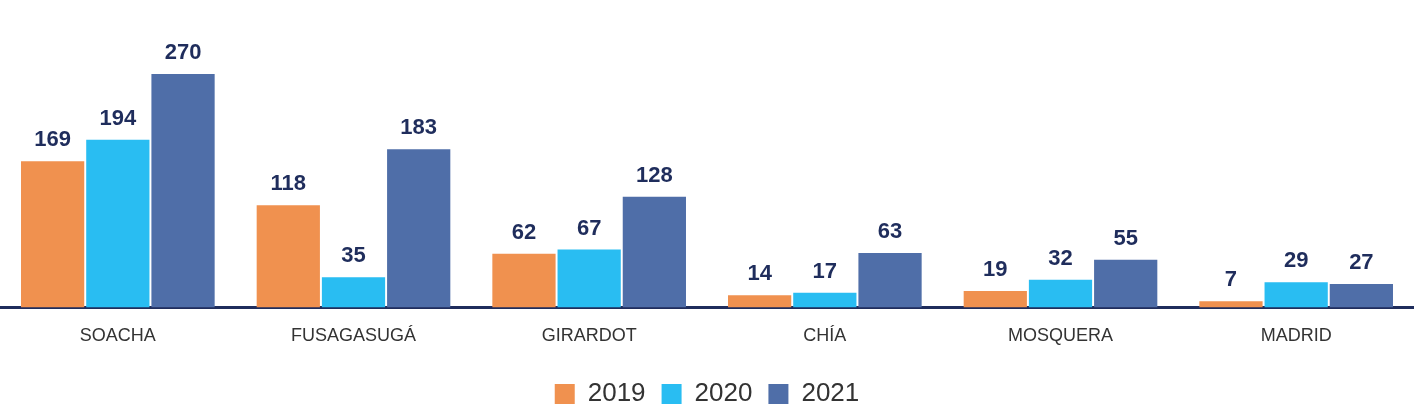 The image size is (1414, 417). I want to click on x-tick-label: CHÍA, so click(825, 335).